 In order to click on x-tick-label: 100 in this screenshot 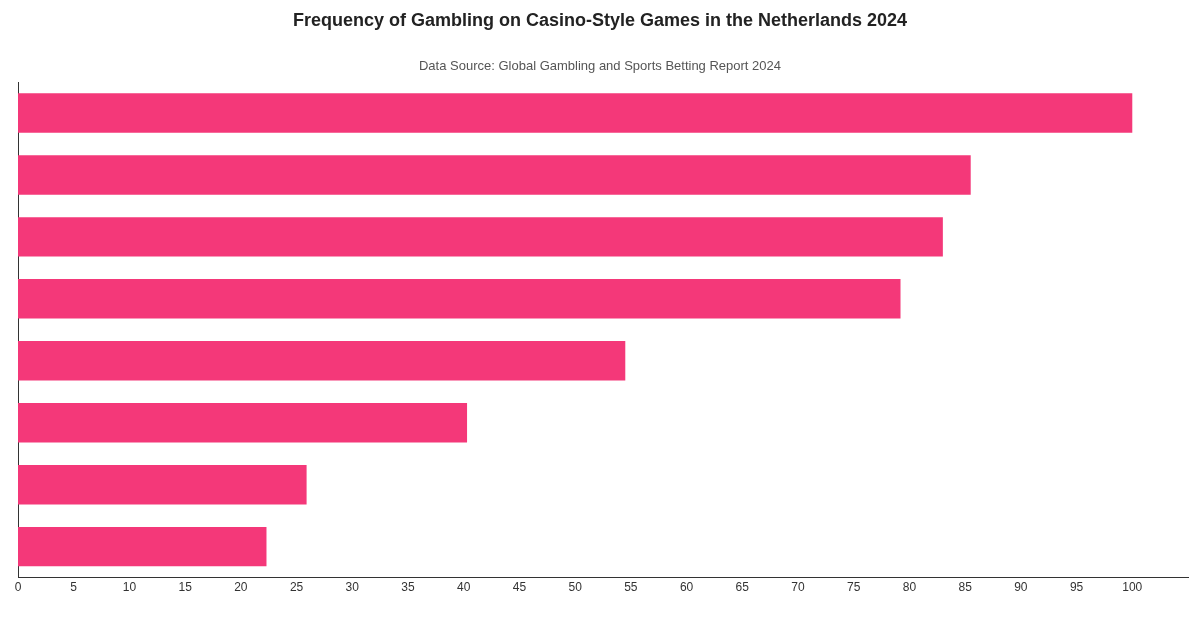, I will do `click(1132, 587)`.